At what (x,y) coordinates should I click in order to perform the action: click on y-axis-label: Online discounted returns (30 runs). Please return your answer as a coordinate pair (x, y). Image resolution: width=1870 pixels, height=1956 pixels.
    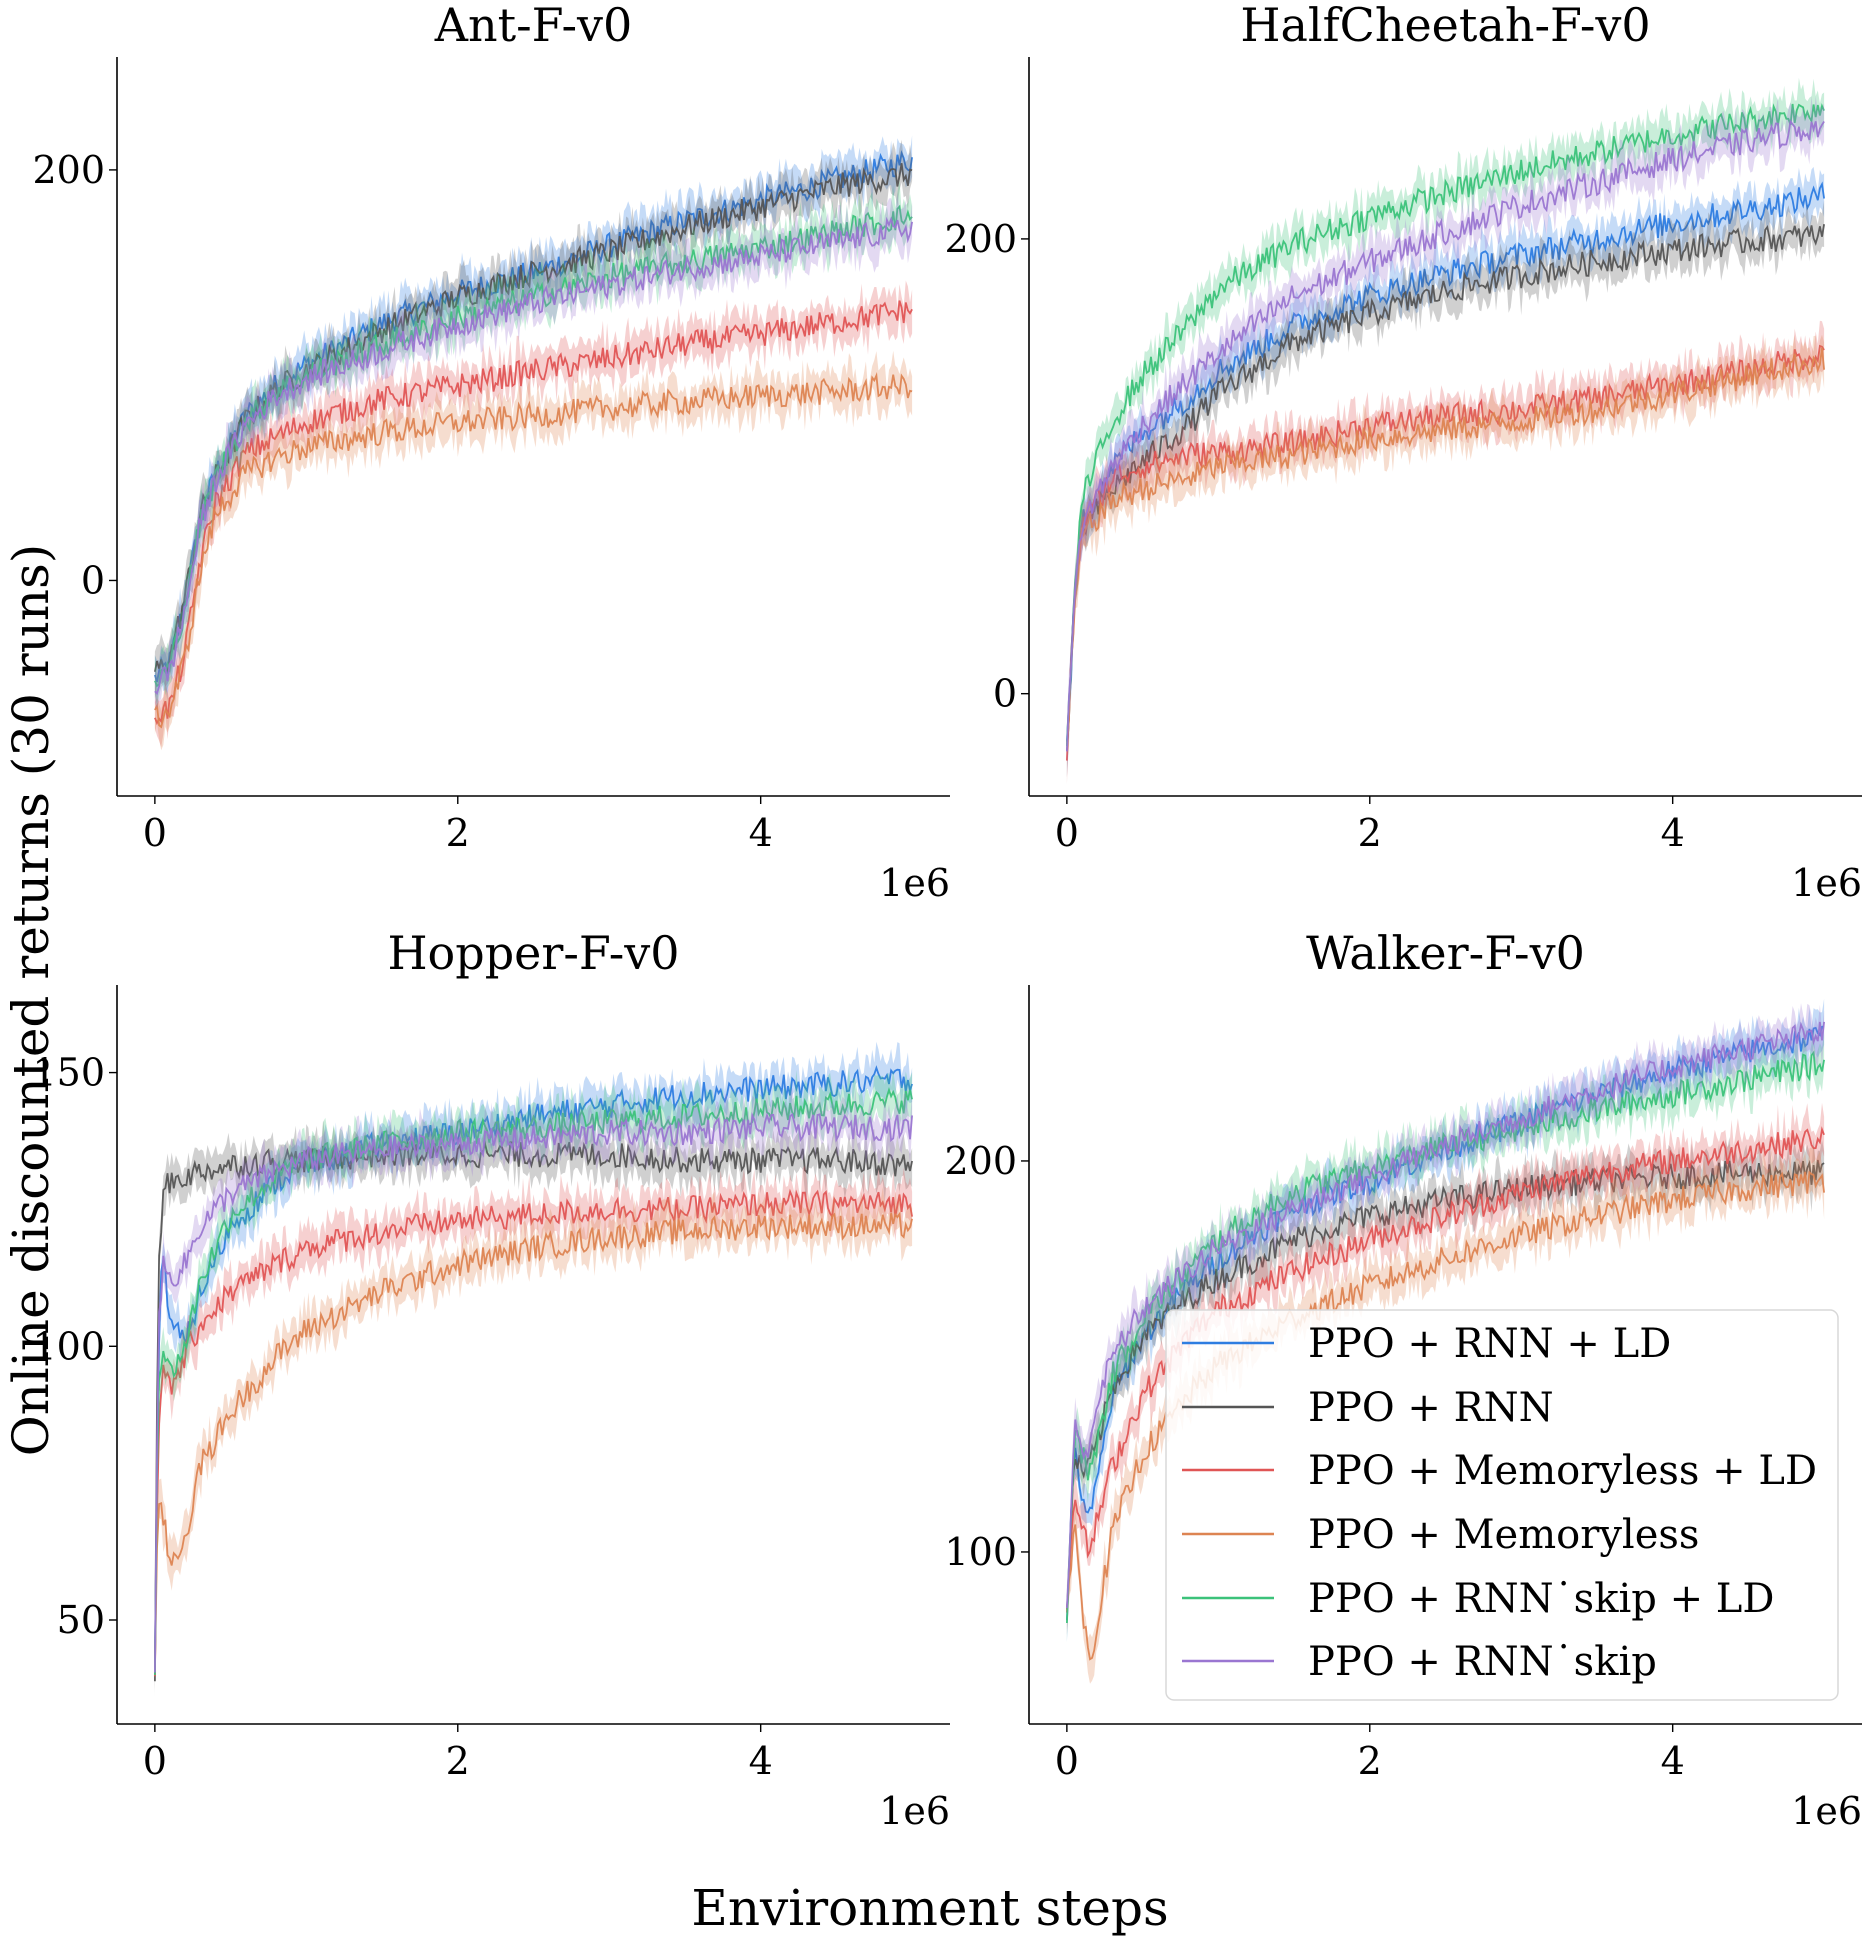
    Looking at the image, I should click on (31, 1000).